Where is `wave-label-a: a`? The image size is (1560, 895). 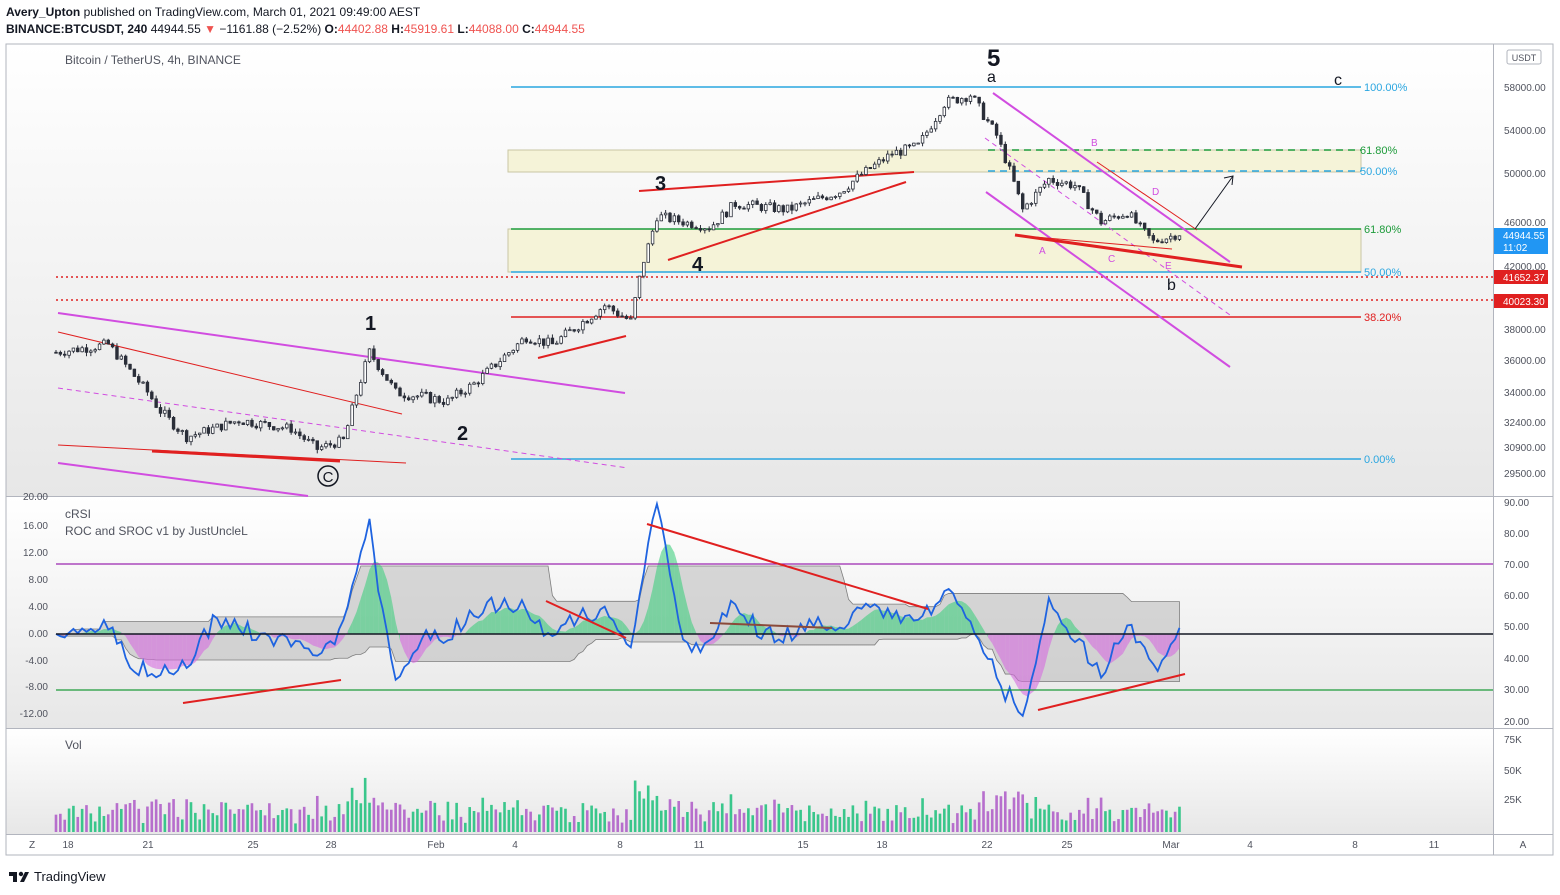 wave-label-a: a is located at coordinates (991, 77).